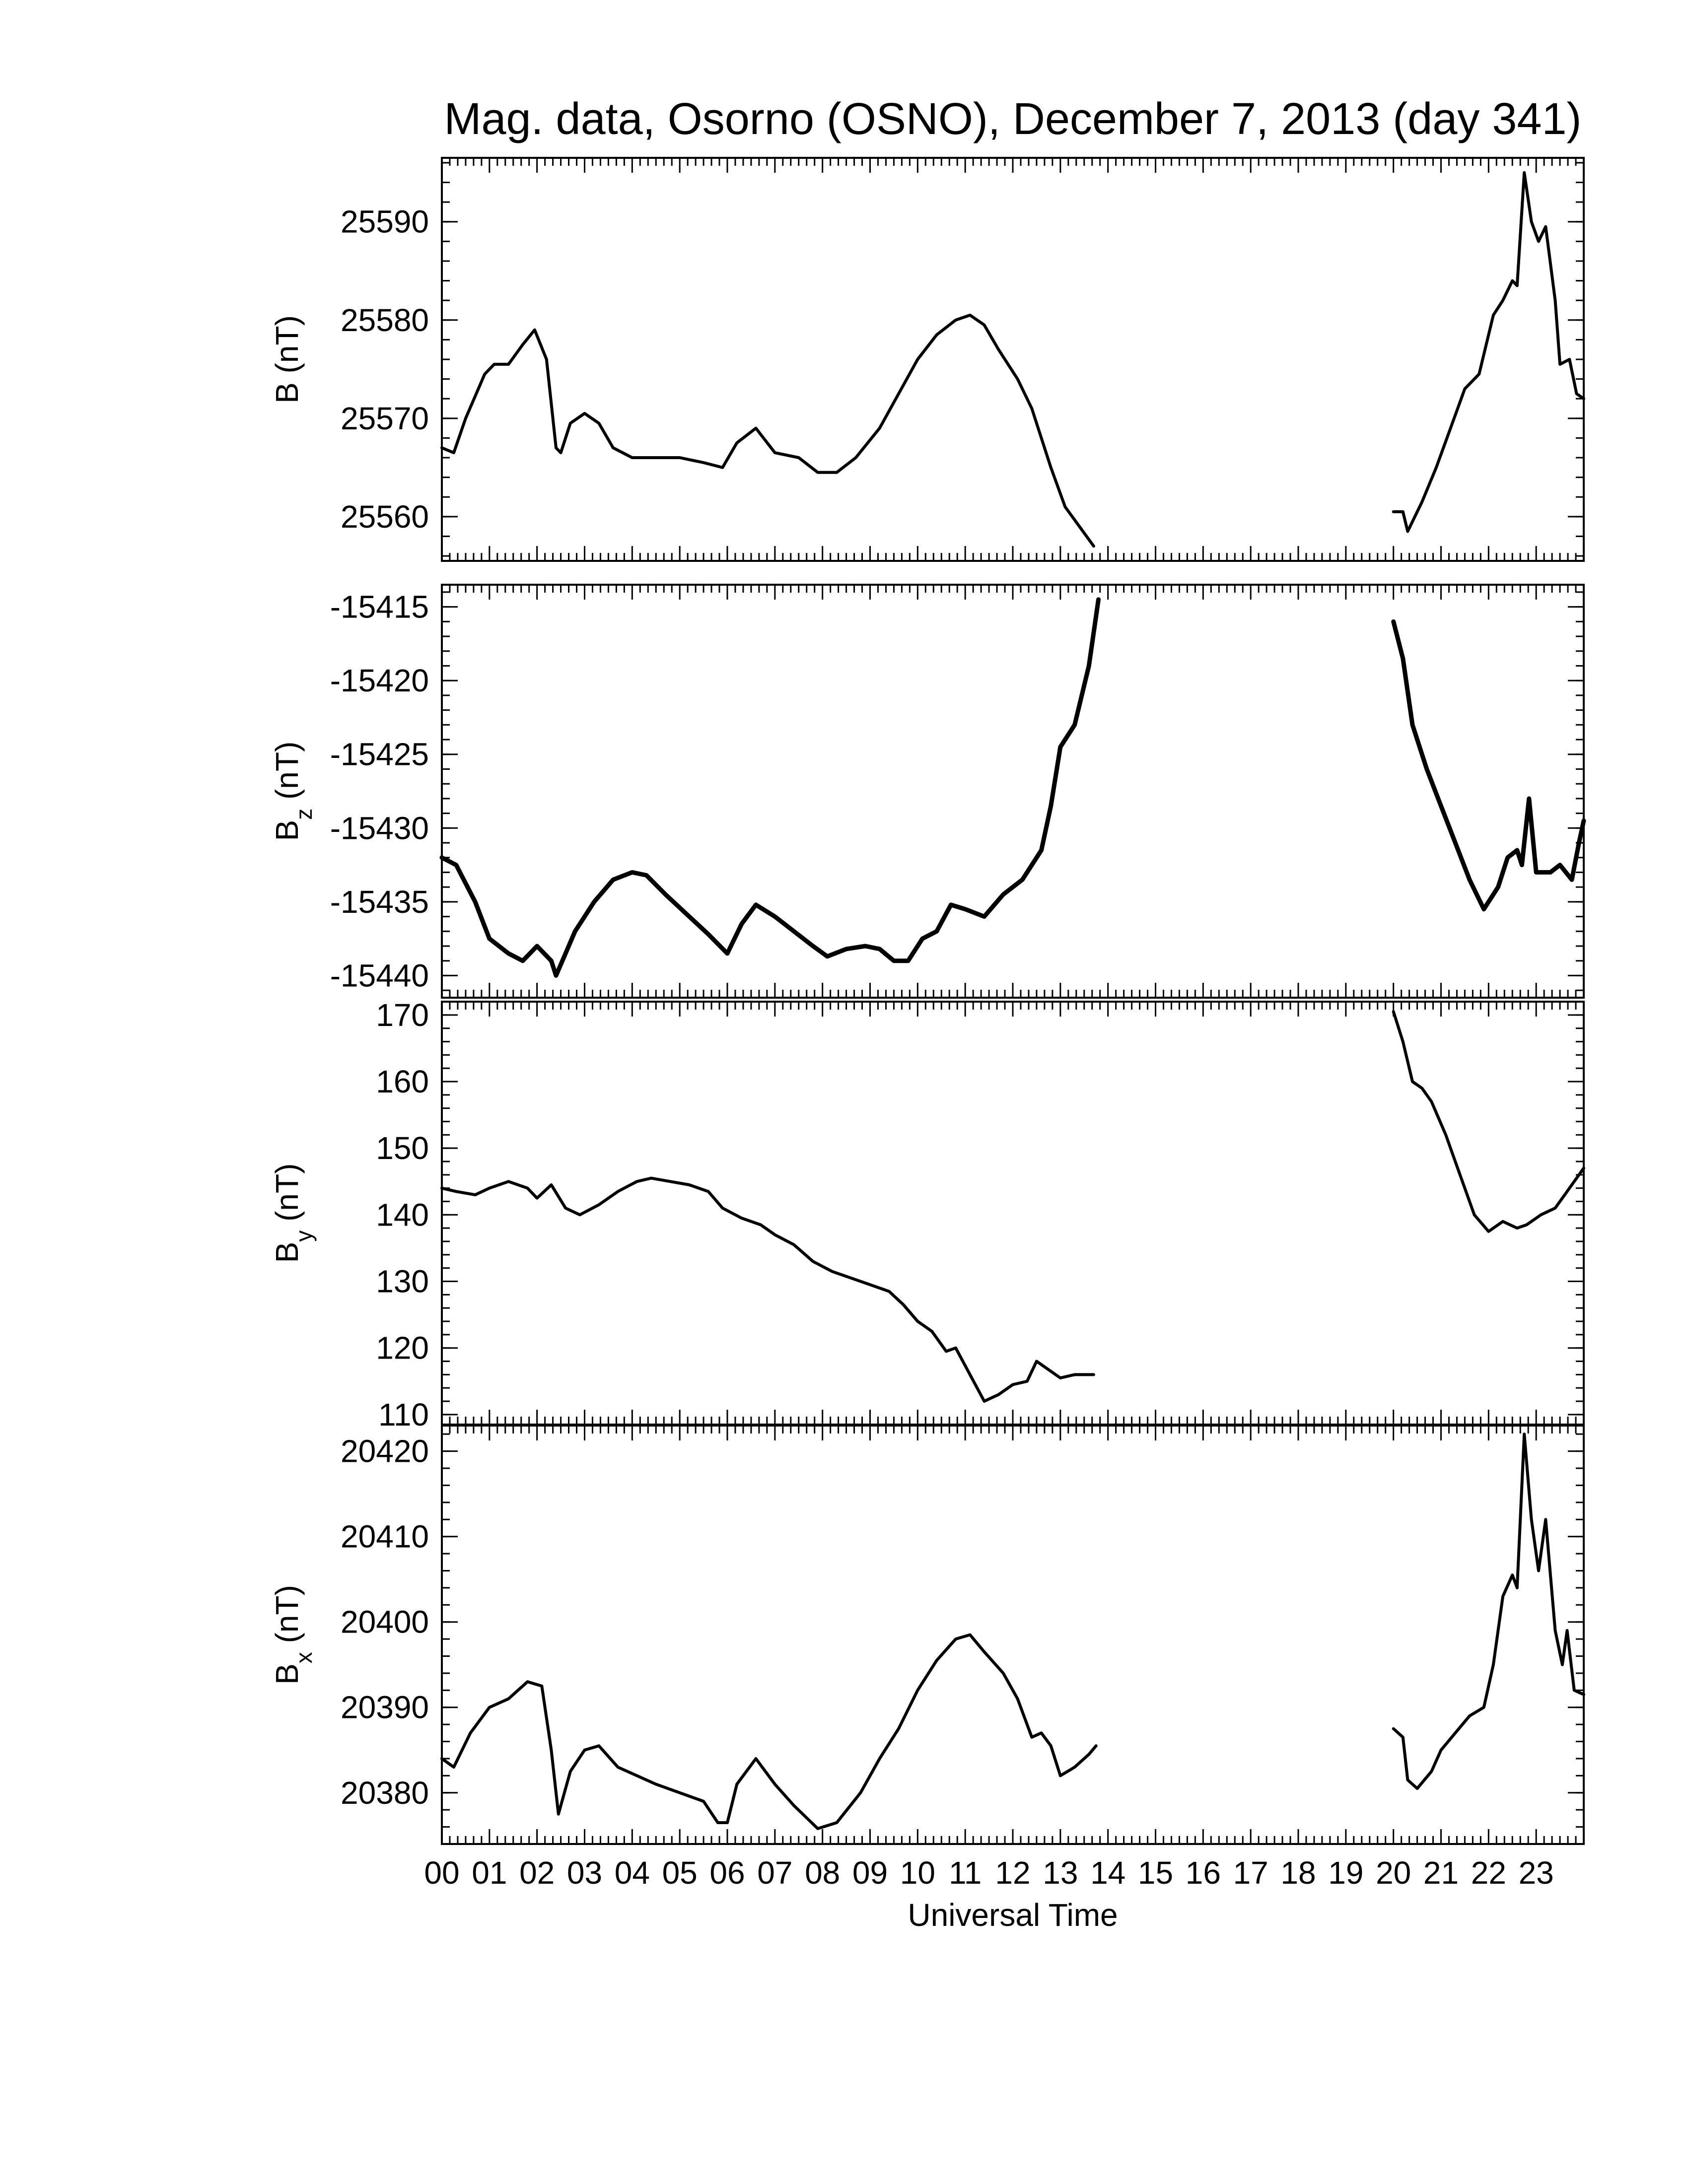 Image resolution: width=1688 pixels, height=2184 pixels. I want to click on y-tick-label: 25580, so click(385, 320).